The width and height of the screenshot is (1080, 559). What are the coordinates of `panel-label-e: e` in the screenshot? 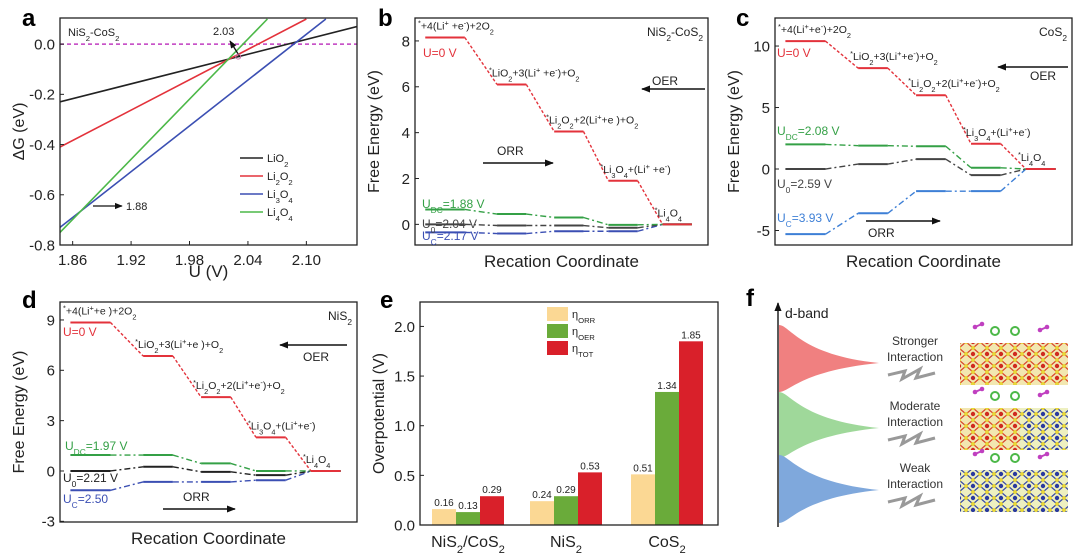 It's located at (386, 300).